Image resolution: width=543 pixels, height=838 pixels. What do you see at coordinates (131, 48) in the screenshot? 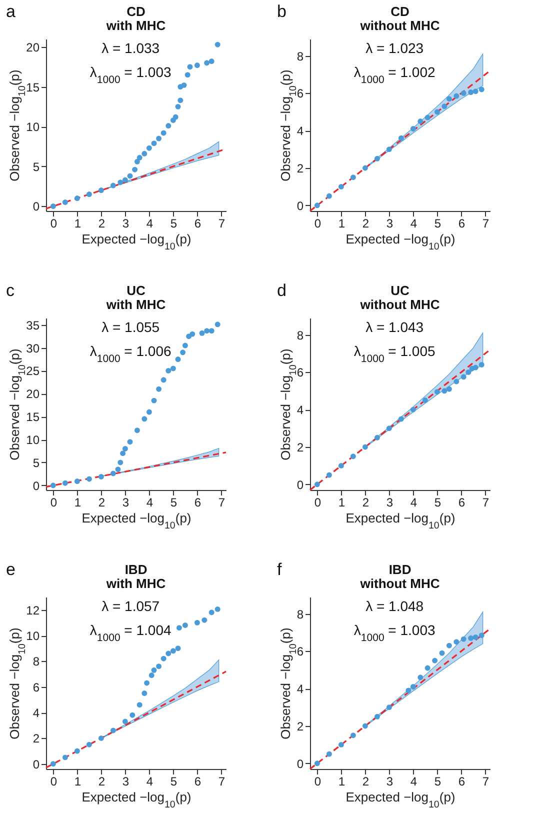
I see `annotation: λ = 1.033` at bounding box center [131, 48].